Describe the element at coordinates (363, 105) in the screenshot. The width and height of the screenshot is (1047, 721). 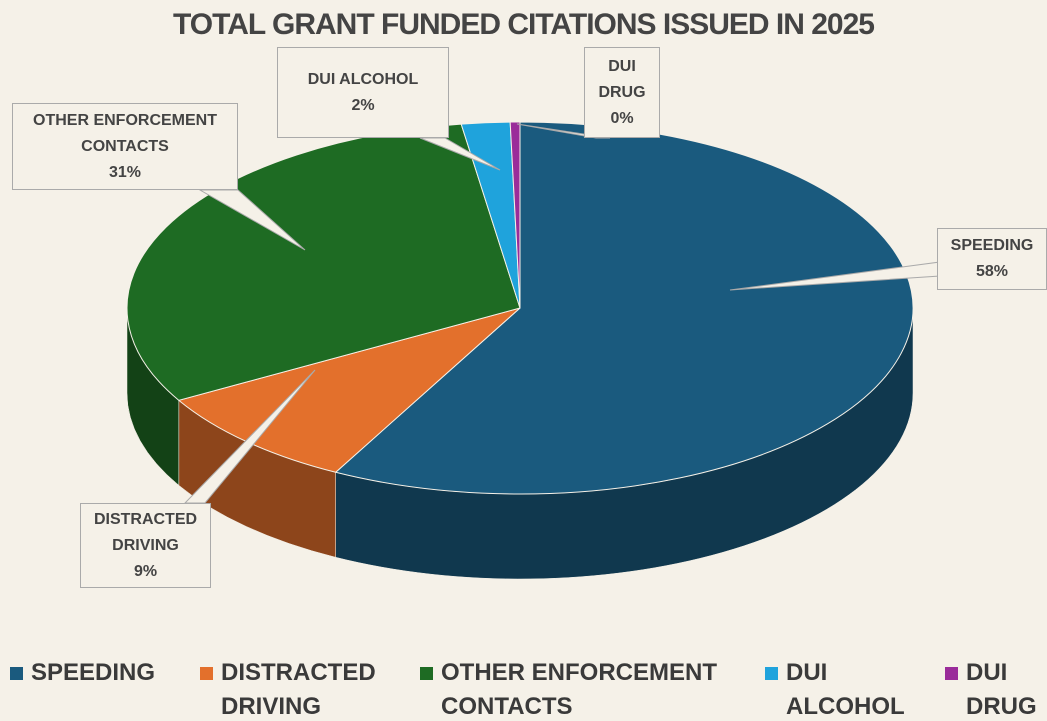
I see `data-label-value: 2%` at that location.